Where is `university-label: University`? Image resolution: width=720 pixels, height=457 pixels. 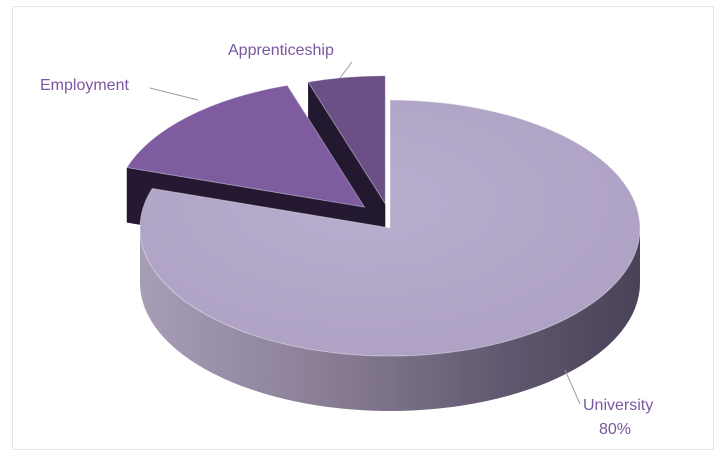
university-label: University is located at coordinates (618, 405).